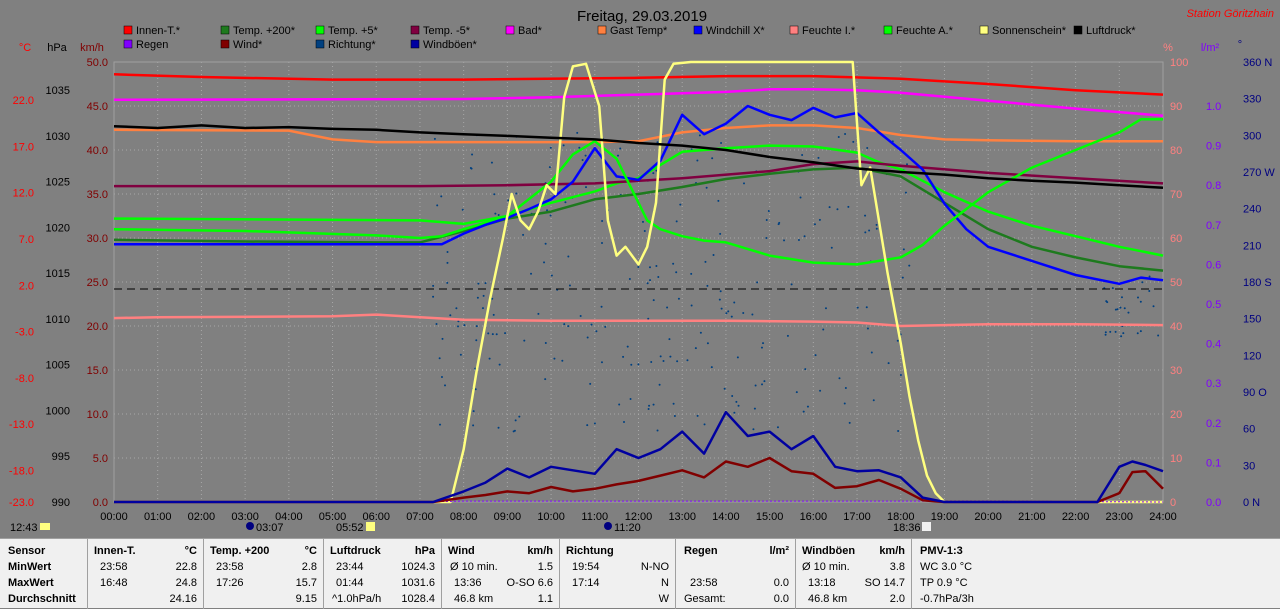 The height and width of the screenshot is (609, 1280). I want to click on kmh-tick-label: 5.0, so click(100, 459).